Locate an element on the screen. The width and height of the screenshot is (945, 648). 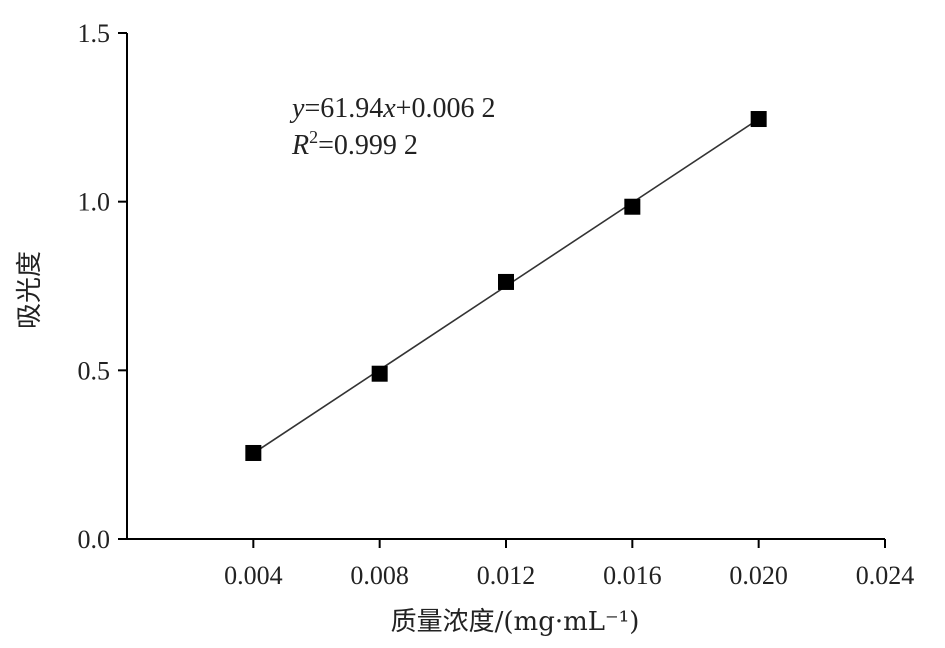
y-ticks: 0.0 0.5 1.0 1.5 is located at coordinates (102, 286).